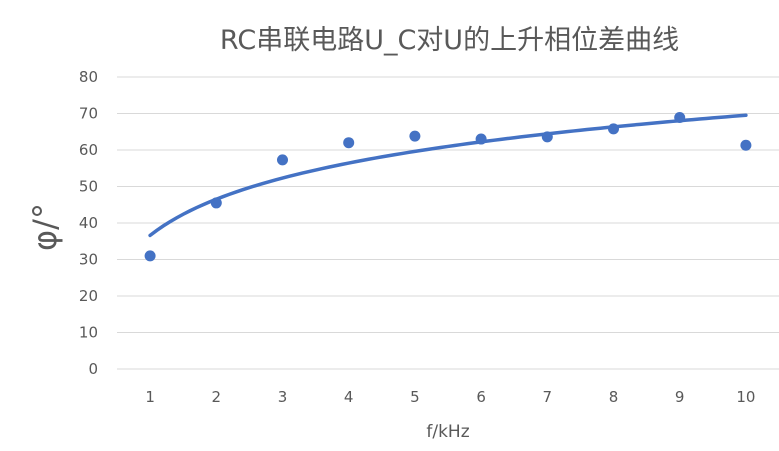 The height and width of the screenshot is (451, 779). I want to click on y-tick-label: 30, so click(88, 260).